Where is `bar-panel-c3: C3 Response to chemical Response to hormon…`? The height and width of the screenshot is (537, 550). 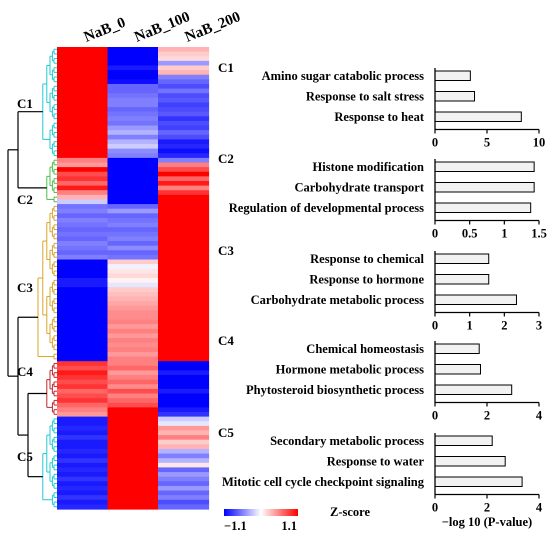 bar-panel-c3: C3 Response to chemical Response to hormon… is located at coordinates (380, 288).